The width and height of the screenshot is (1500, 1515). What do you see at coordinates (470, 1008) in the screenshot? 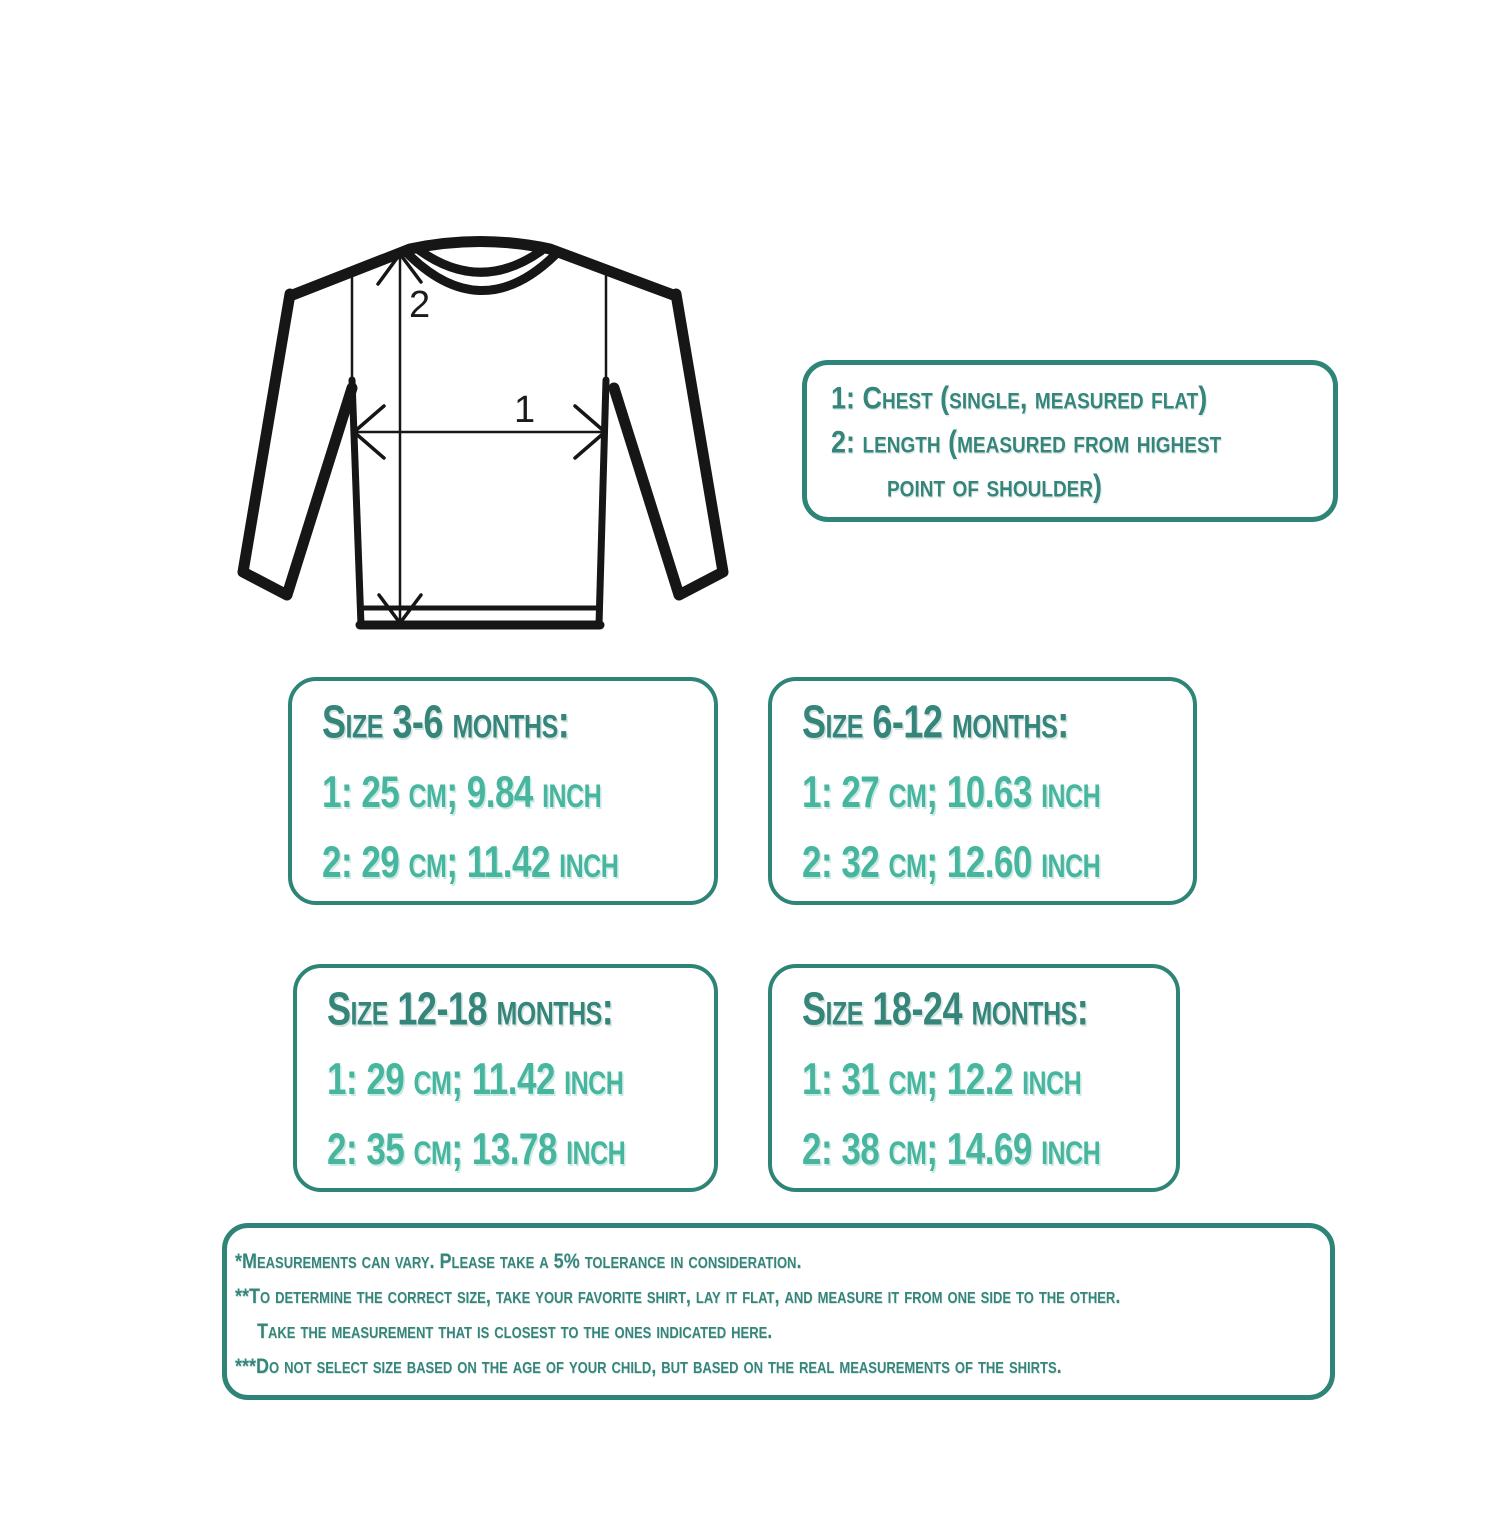
I see `size-title: Size 12-18 months:` at bounding box center [470, 1008].